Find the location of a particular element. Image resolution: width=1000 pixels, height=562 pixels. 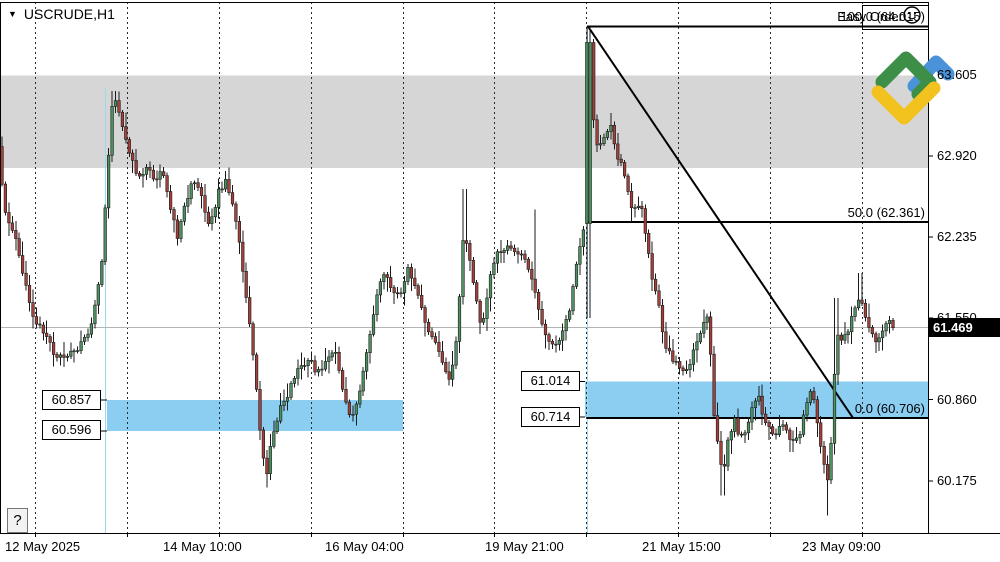

fib-level-label: 100.0 (64.015) is located at coordinates (882, 17).